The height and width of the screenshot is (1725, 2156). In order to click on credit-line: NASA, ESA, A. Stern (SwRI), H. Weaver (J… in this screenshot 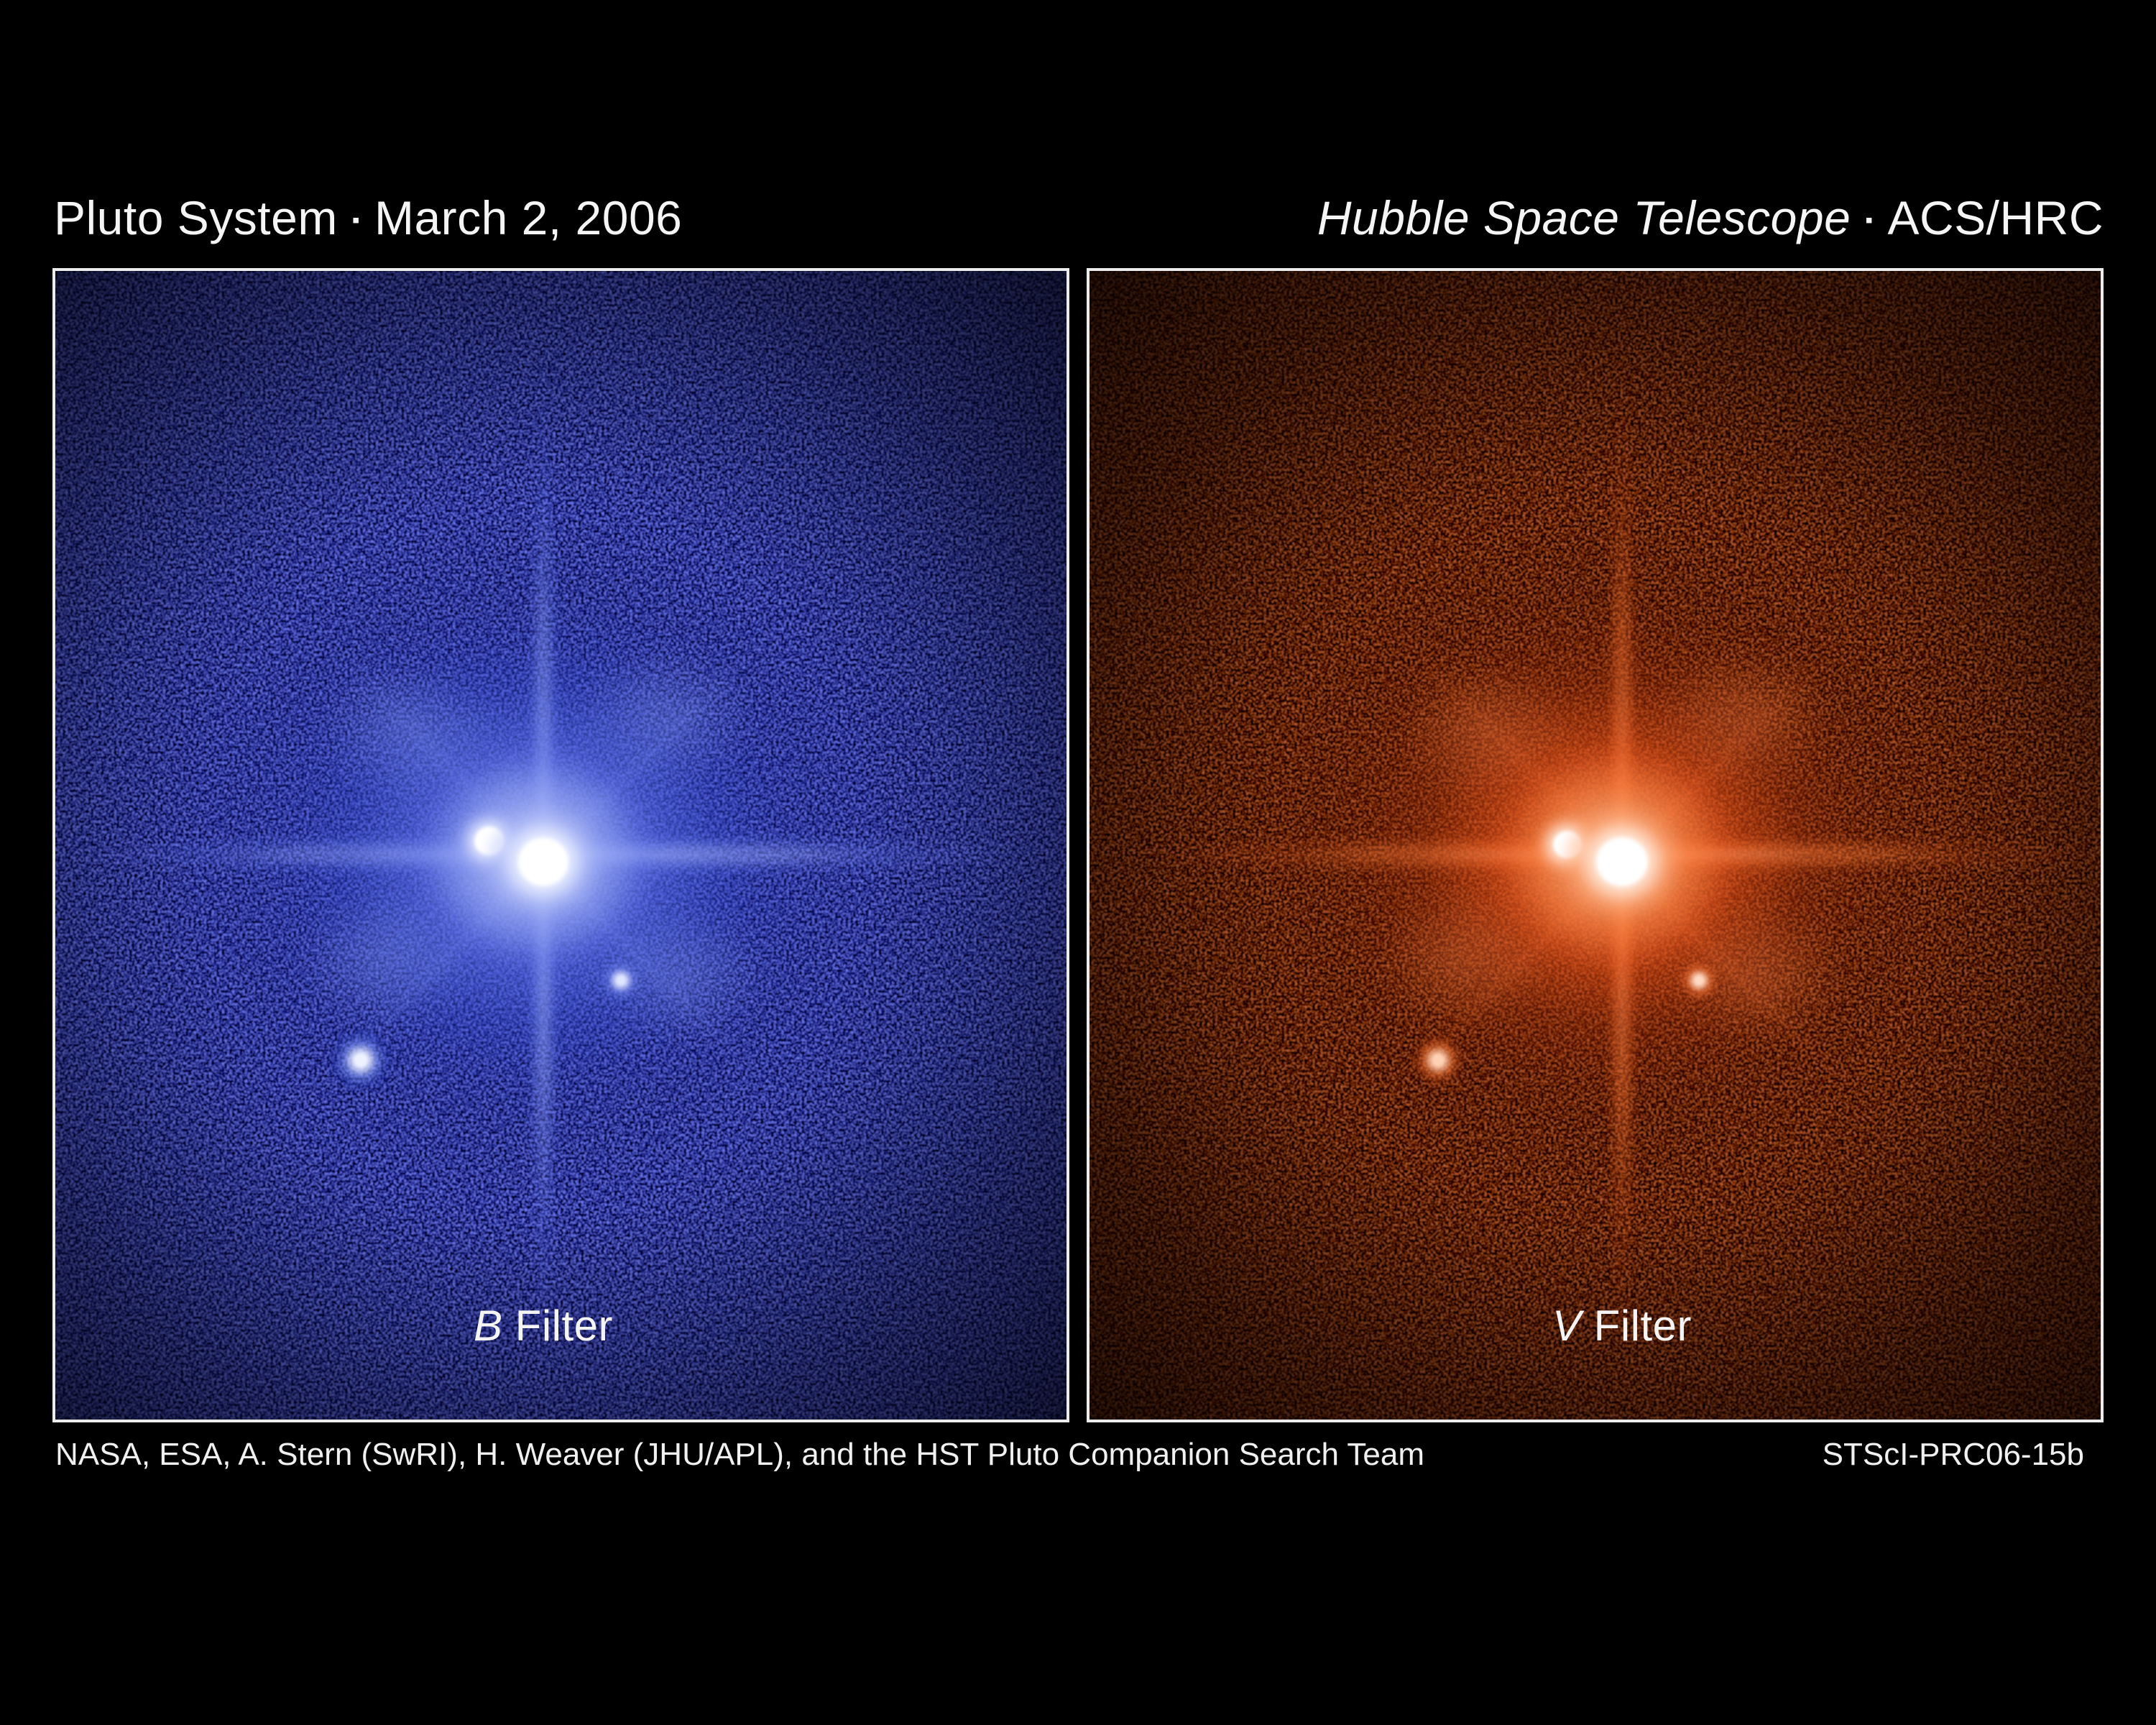, I will do `click(739, 1454)`.